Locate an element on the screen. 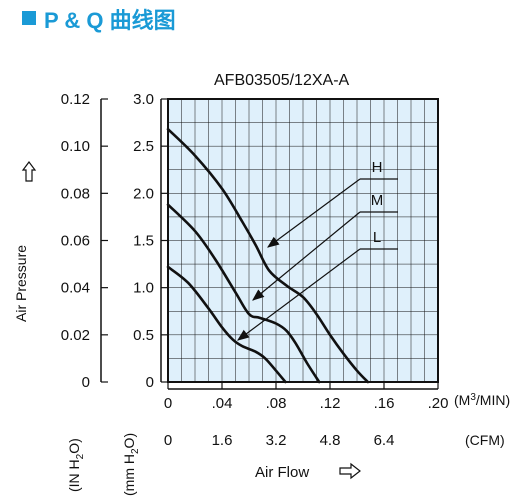 The width and height of the screenshot is (531, 502). curve-label-l: L is located at coordinates (377, 237).